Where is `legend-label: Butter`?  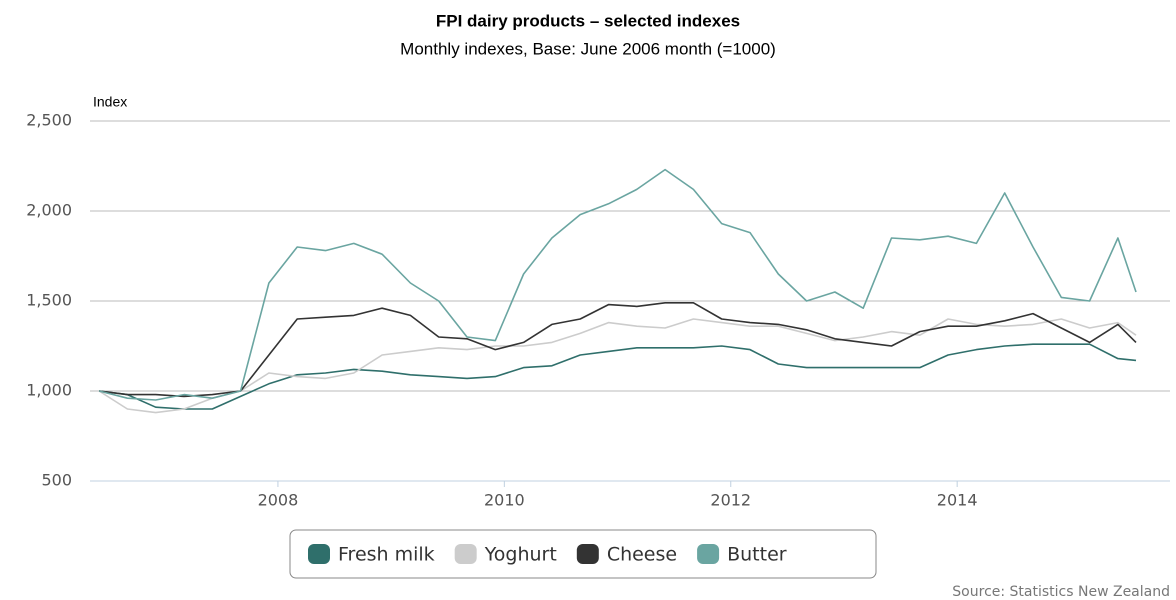
legend-label: Butter is located at coordinates (757, 555).